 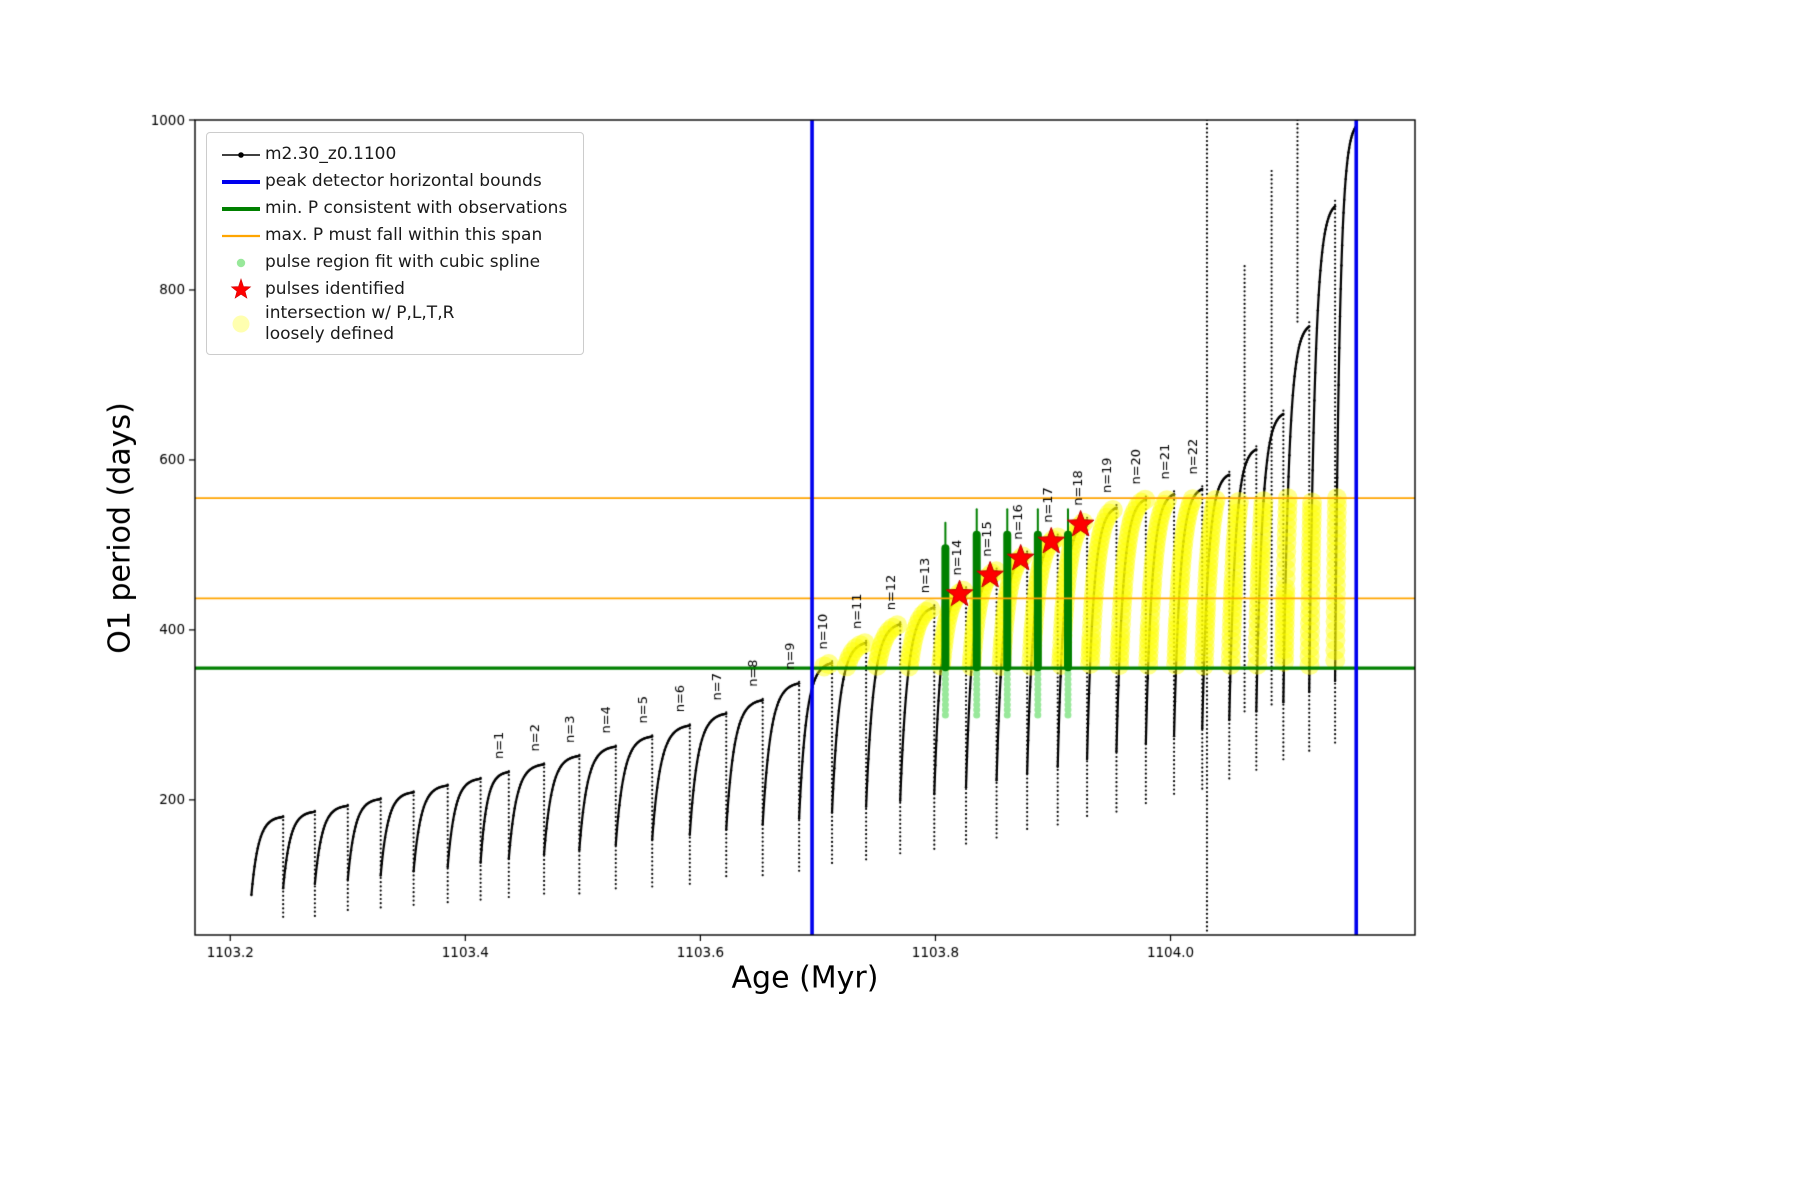 I want to click on legend-item-pulses-identified: pulses identified, so click(x=392, y=289).